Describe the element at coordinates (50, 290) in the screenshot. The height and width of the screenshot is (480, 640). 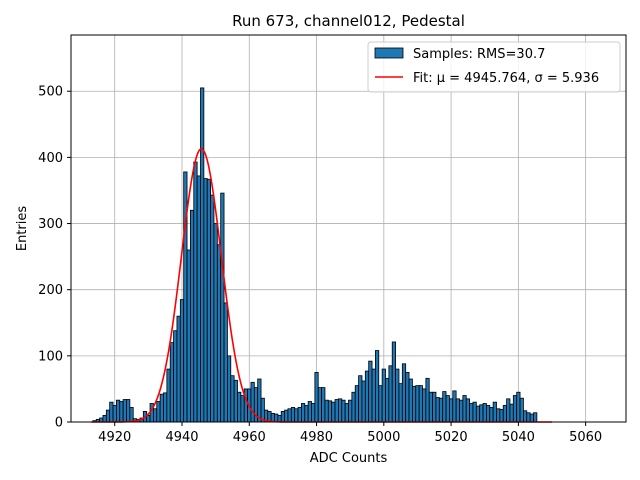
I see `y-tick-label: 200` at that location.